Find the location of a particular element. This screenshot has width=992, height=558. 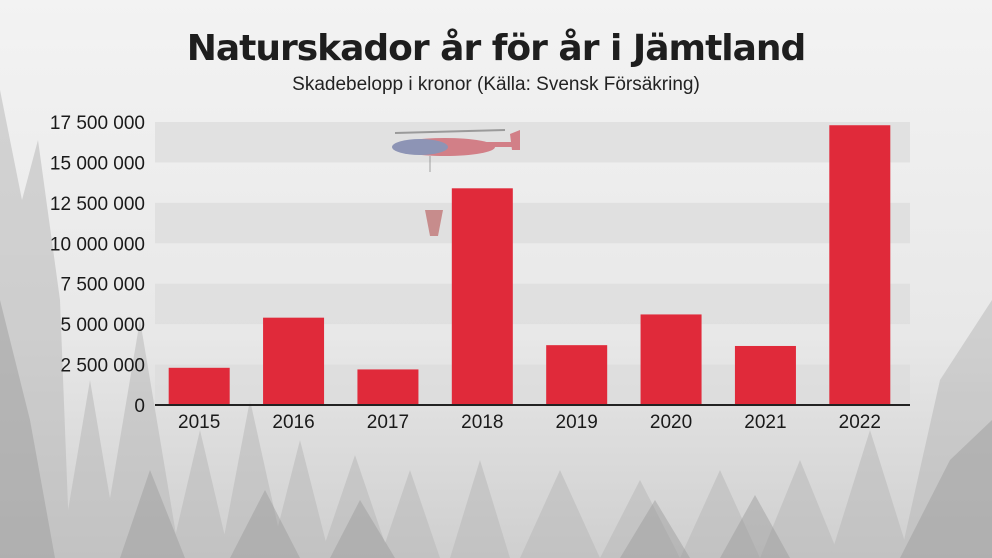

chart-title: Naturskador år för år i Jämtland is located at coordinates (496, 48).